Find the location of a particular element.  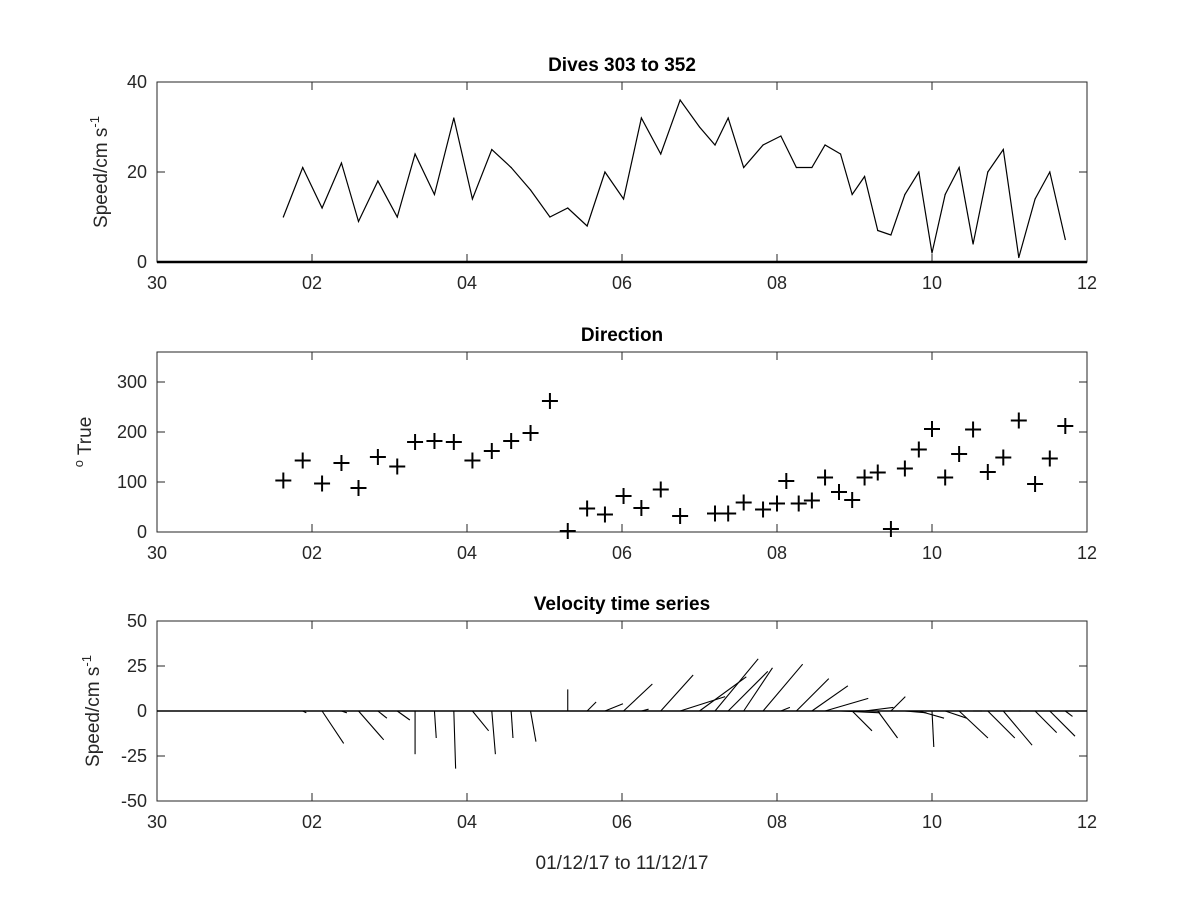

velocity-x-tick-label: 08 is located at coordinates (777, 822).